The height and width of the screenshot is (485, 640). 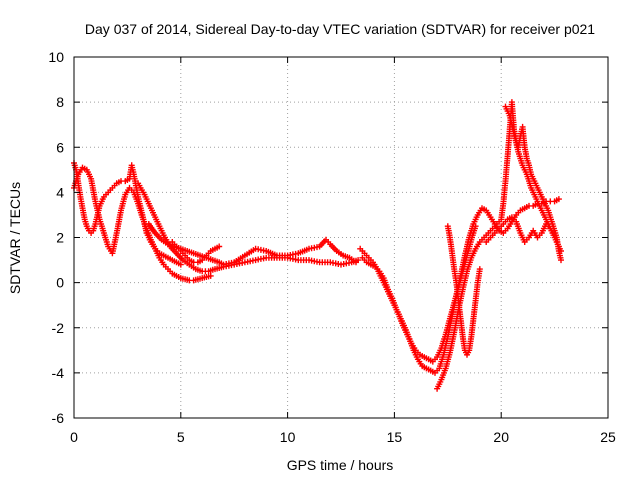 I want to click on y-tick-label: -4, so click(x=58, y=373).